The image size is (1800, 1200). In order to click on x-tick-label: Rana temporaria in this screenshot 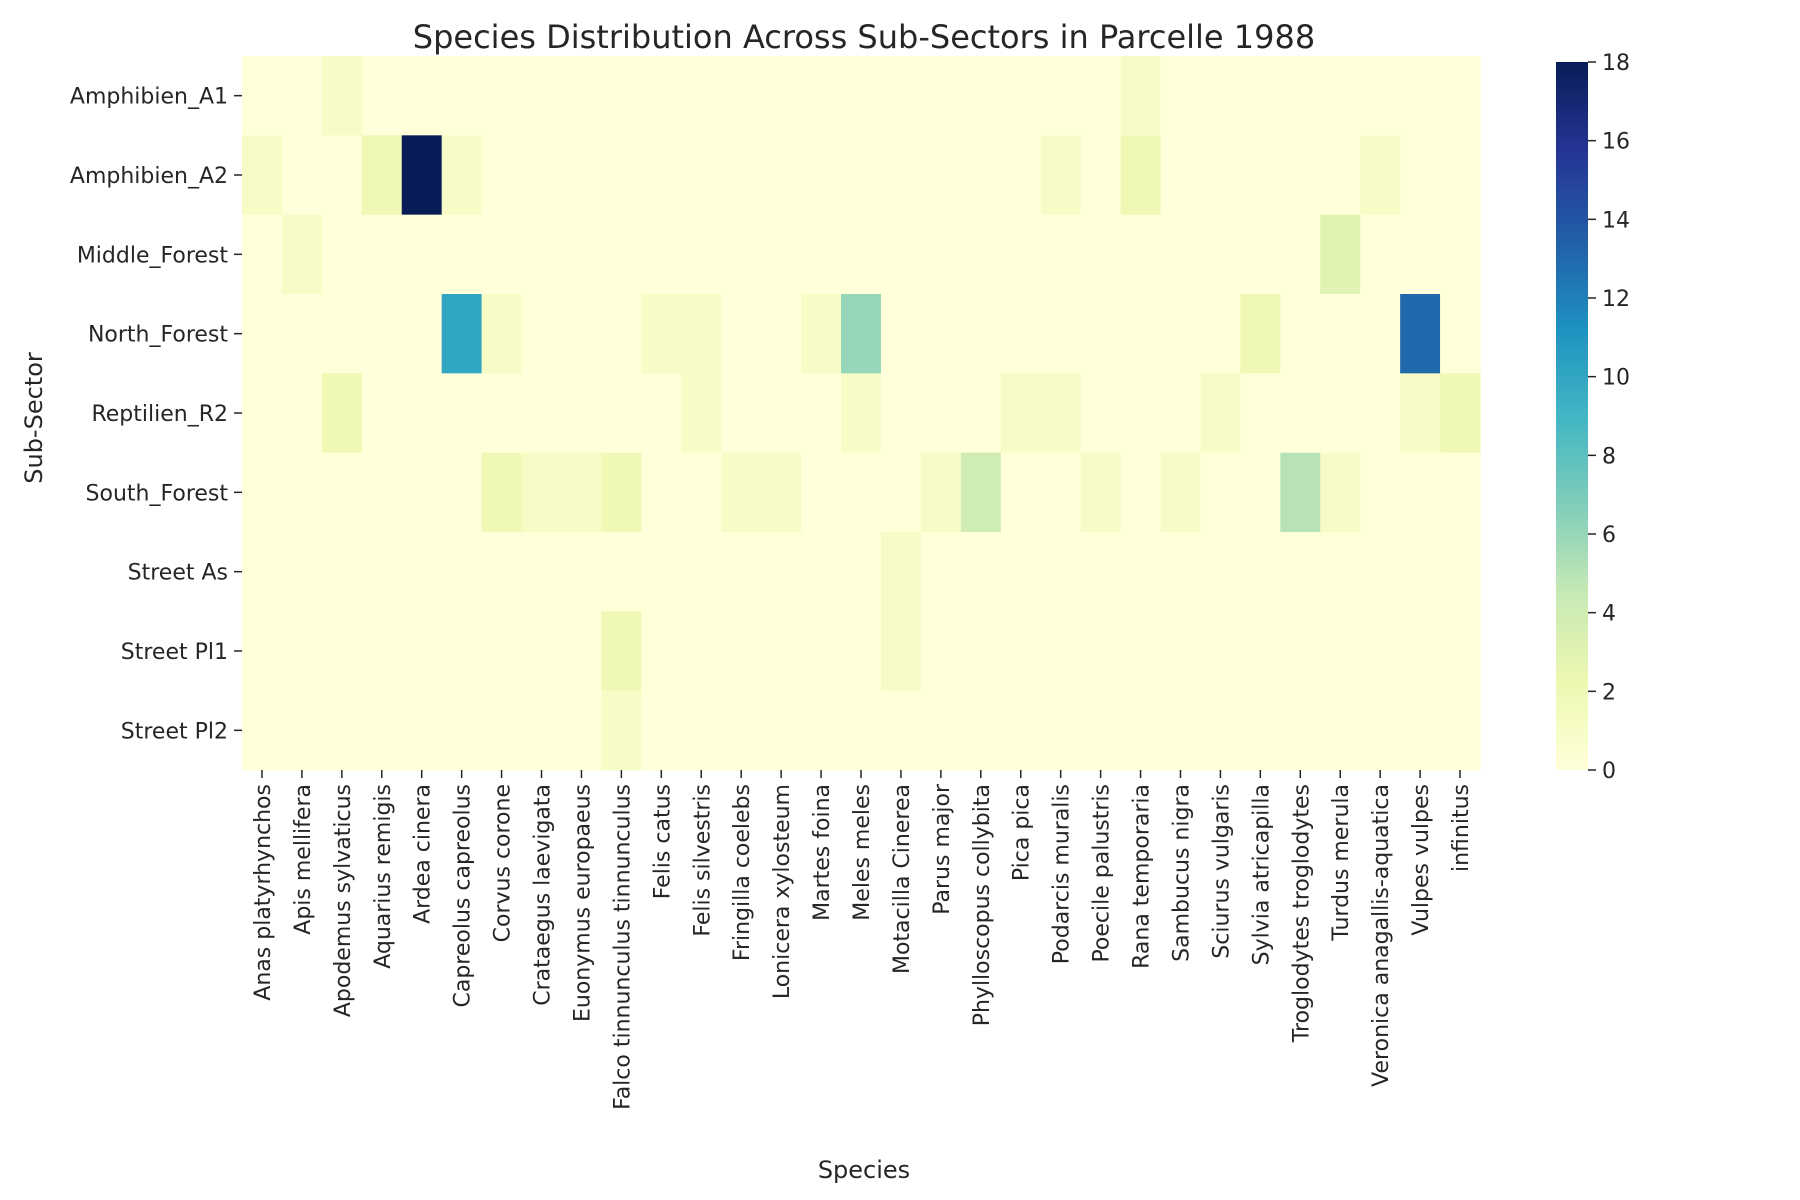, I will do `click(1142, 876)`.